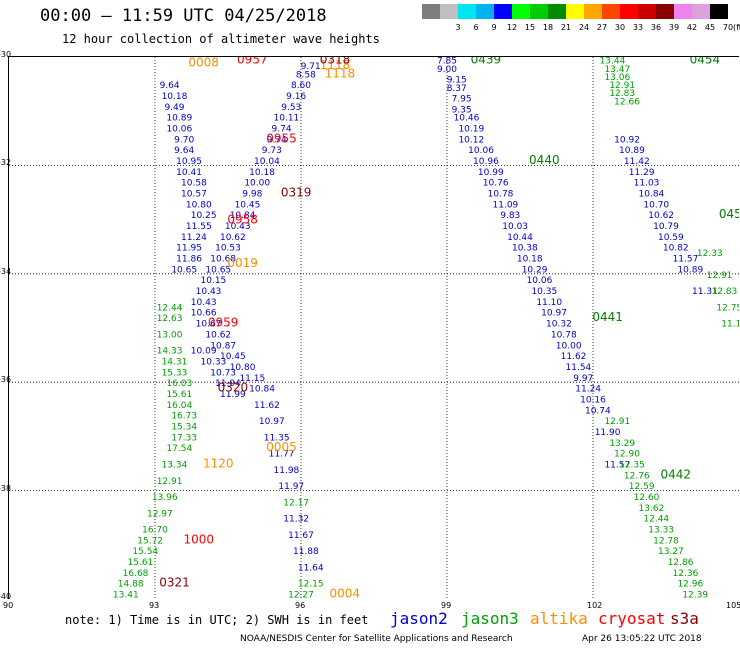 The image size is (740, 650). I want to click on data-point-jason2: 10.89, so click(632, 151).